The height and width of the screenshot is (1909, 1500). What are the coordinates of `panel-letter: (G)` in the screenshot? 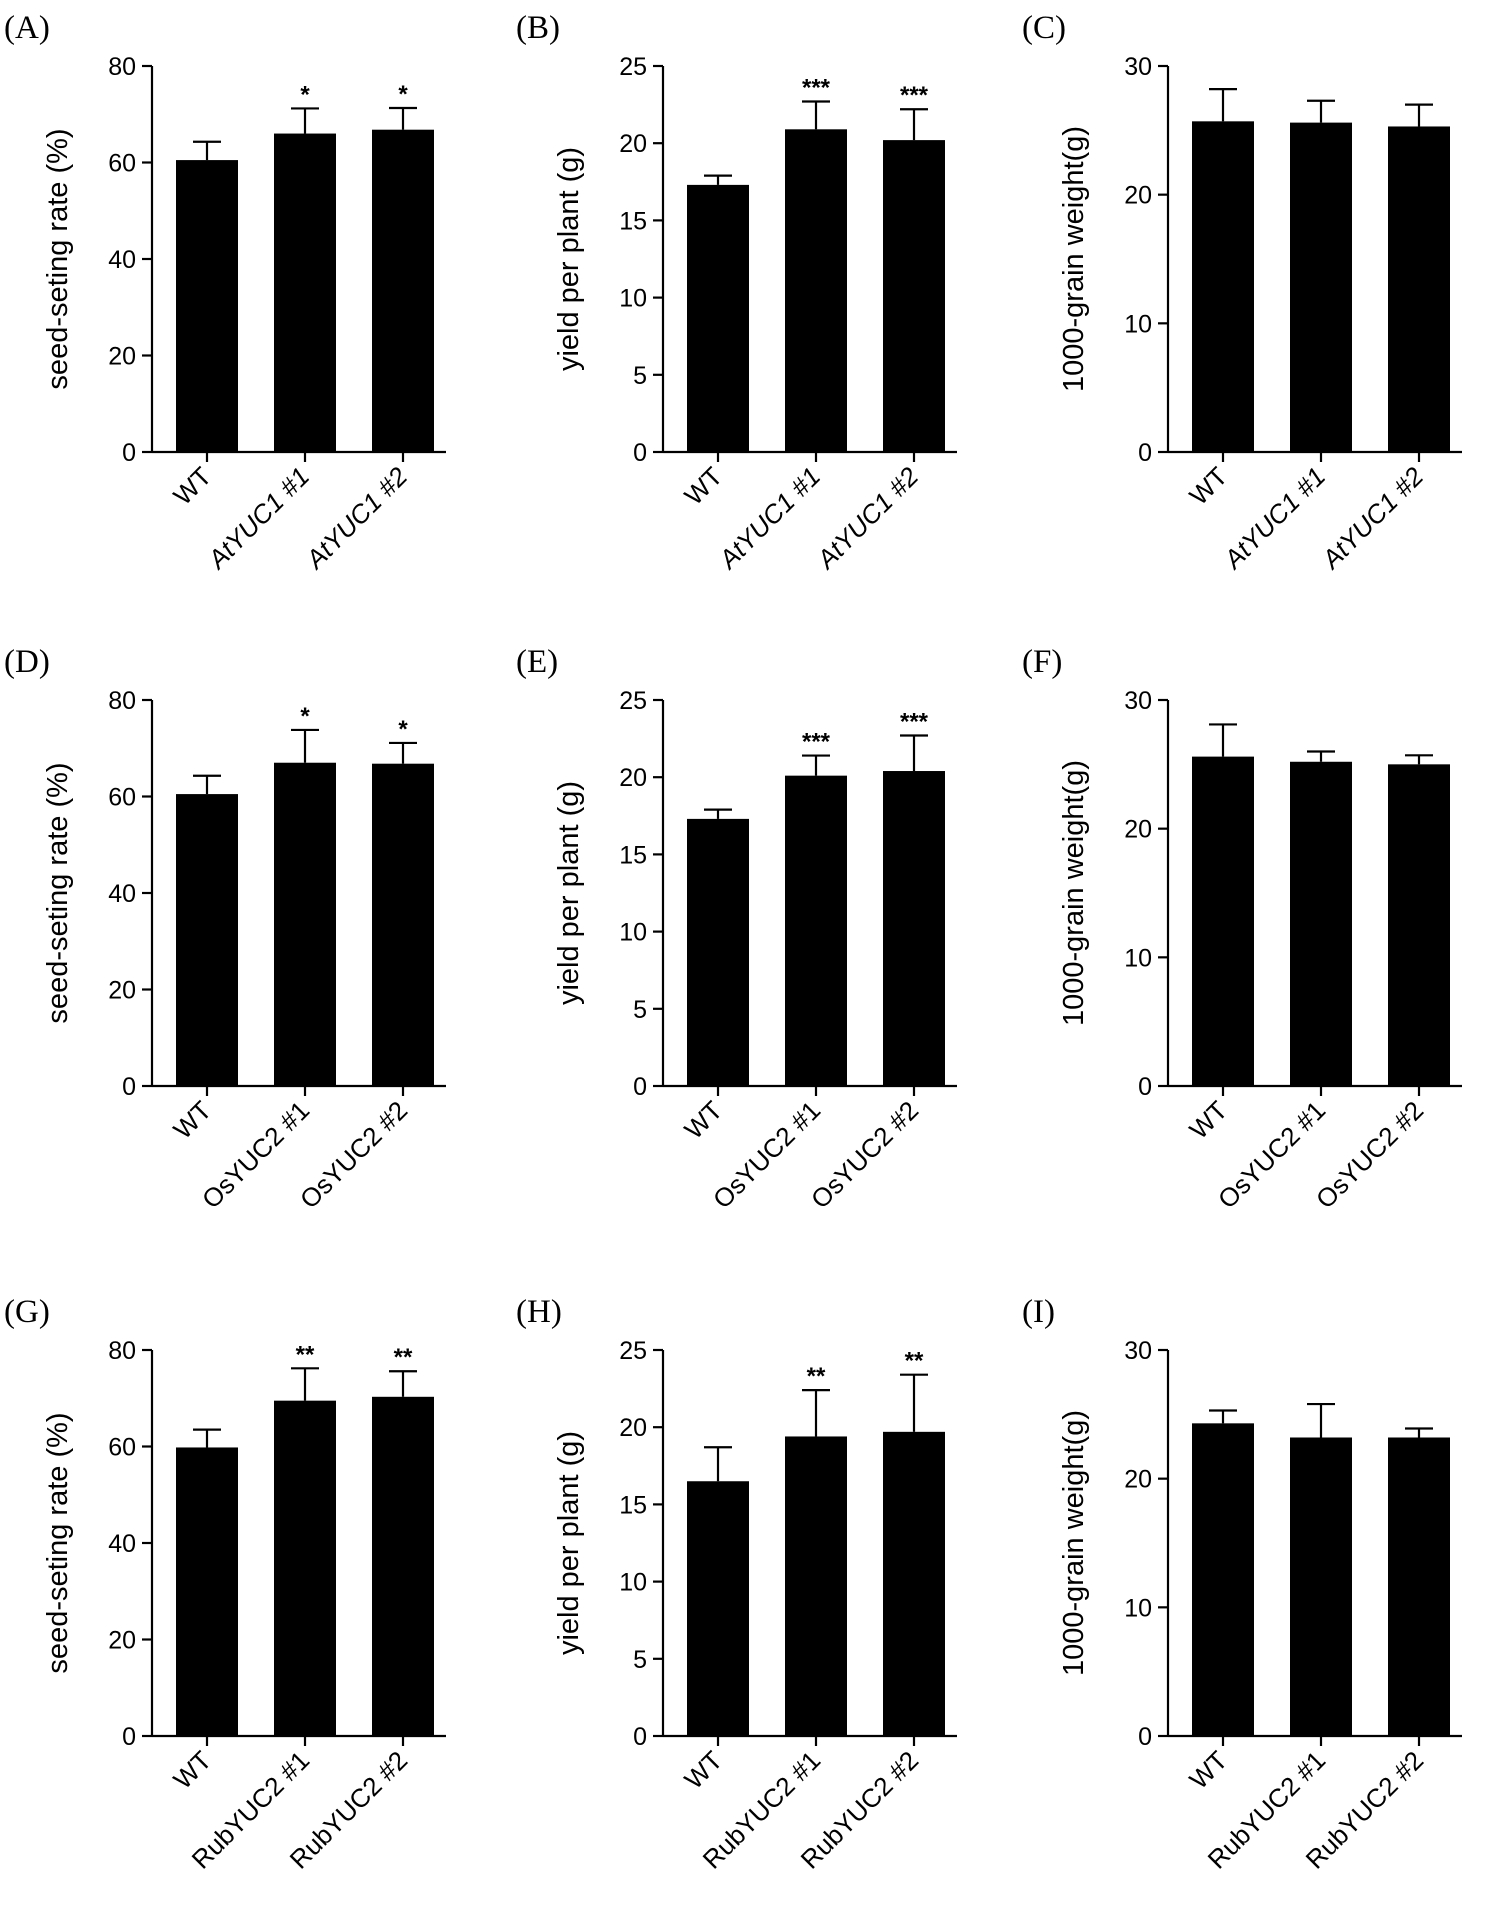 It's located at (27, 1312).